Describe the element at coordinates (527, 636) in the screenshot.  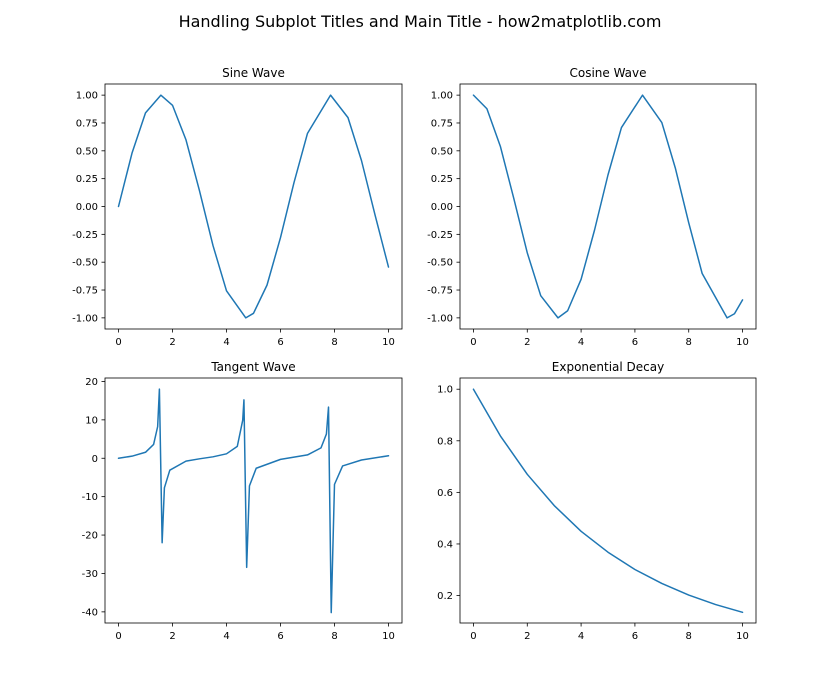
I see `x-tick-label-exponential-1: 2` at that location.